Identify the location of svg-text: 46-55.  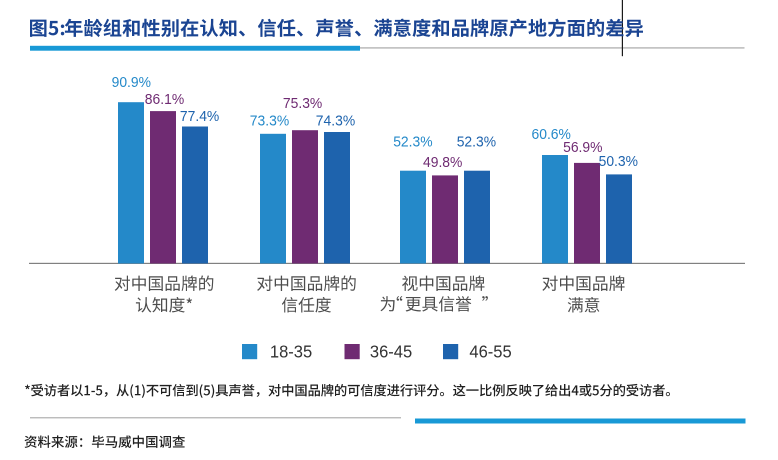
(490, 352).